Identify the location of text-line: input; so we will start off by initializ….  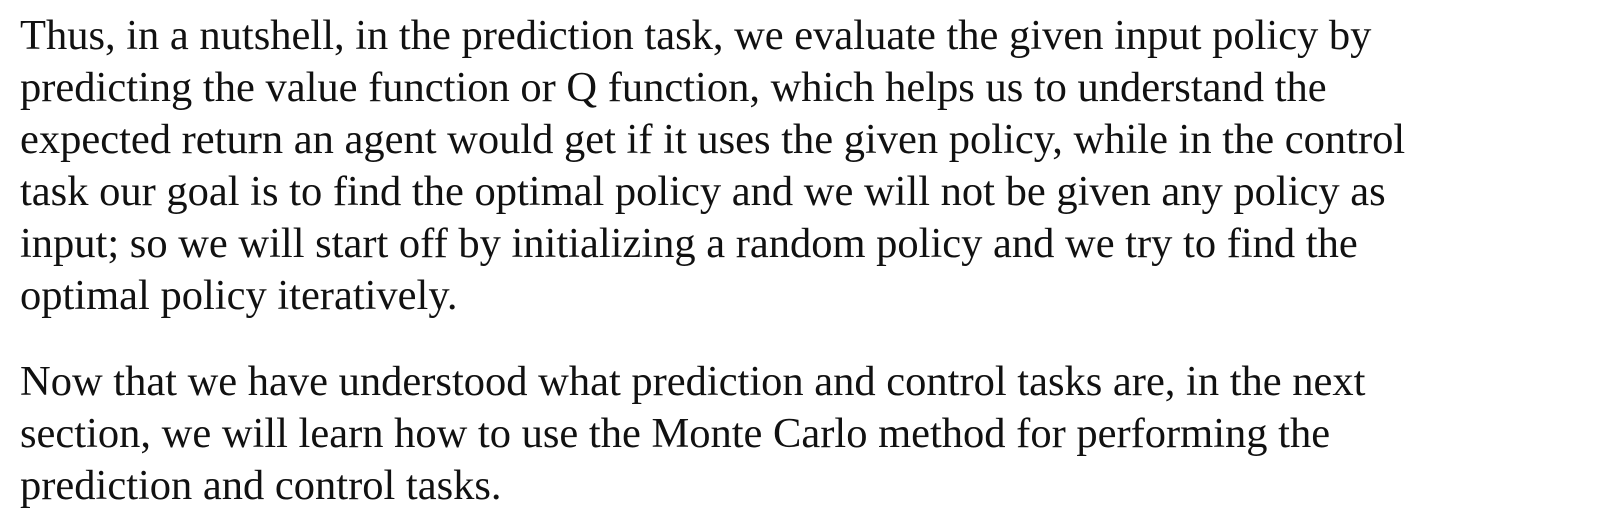
(689, 243).